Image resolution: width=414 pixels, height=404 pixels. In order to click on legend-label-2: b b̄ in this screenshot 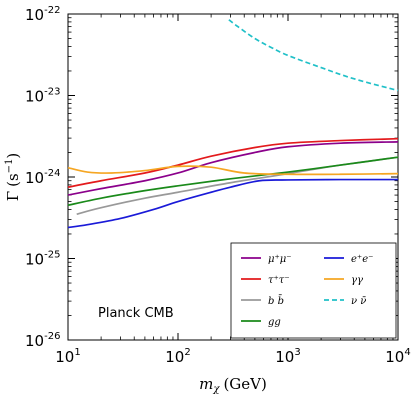, I will do `click(276, 301)`.